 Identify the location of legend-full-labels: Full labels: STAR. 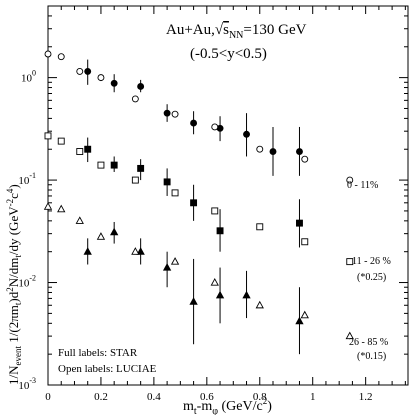
(98, 353).